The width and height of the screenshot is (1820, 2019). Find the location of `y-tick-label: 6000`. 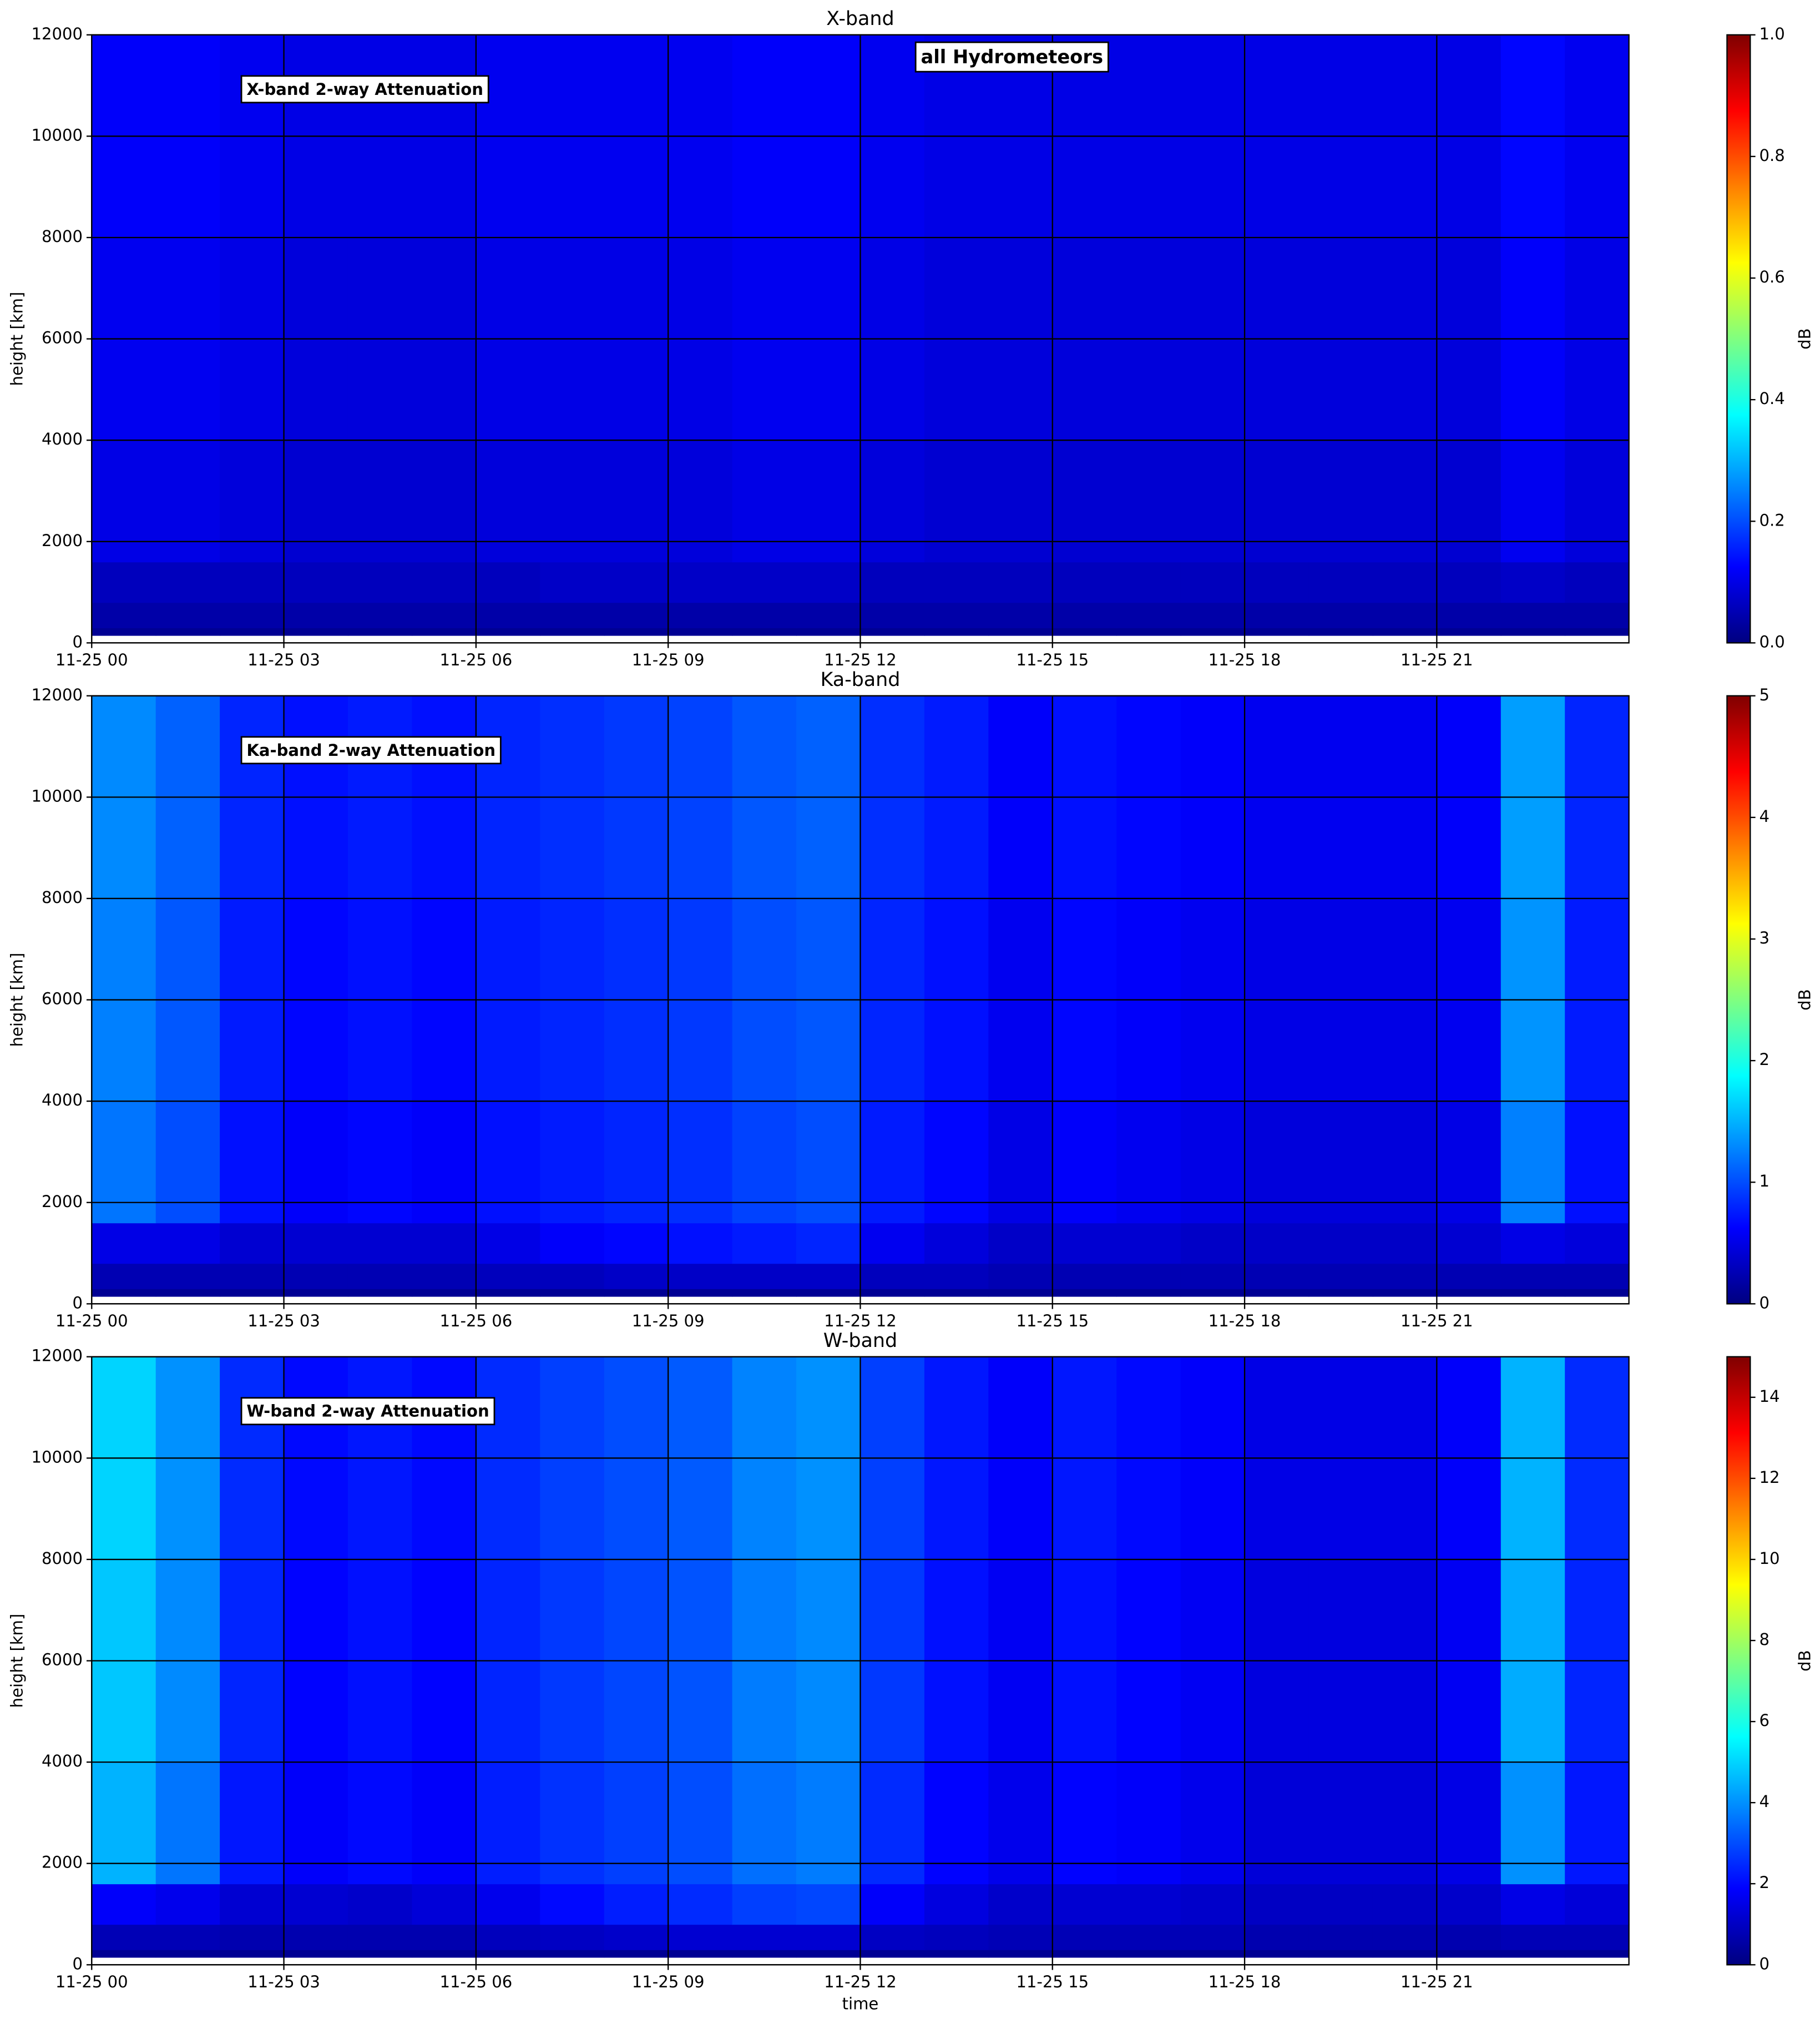

y-tick-label: 6000 is located at coordinates (63, 338).